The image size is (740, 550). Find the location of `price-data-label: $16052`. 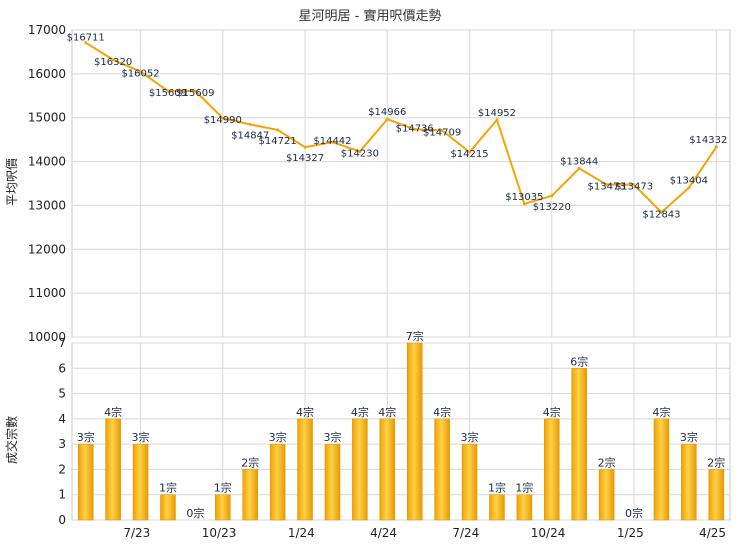

price-data-label: $16052 is located at coordinates (140, 74).